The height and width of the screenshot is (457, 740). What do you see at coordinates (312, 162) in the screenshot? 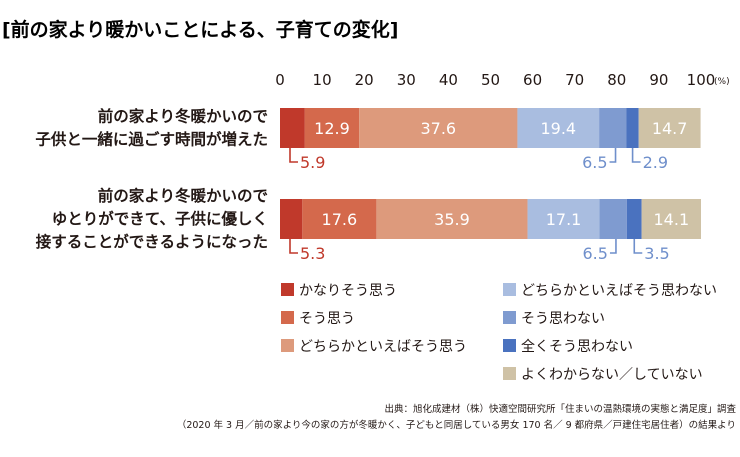
I see `callout-label: 5.9` at bounding box center [312, 162].